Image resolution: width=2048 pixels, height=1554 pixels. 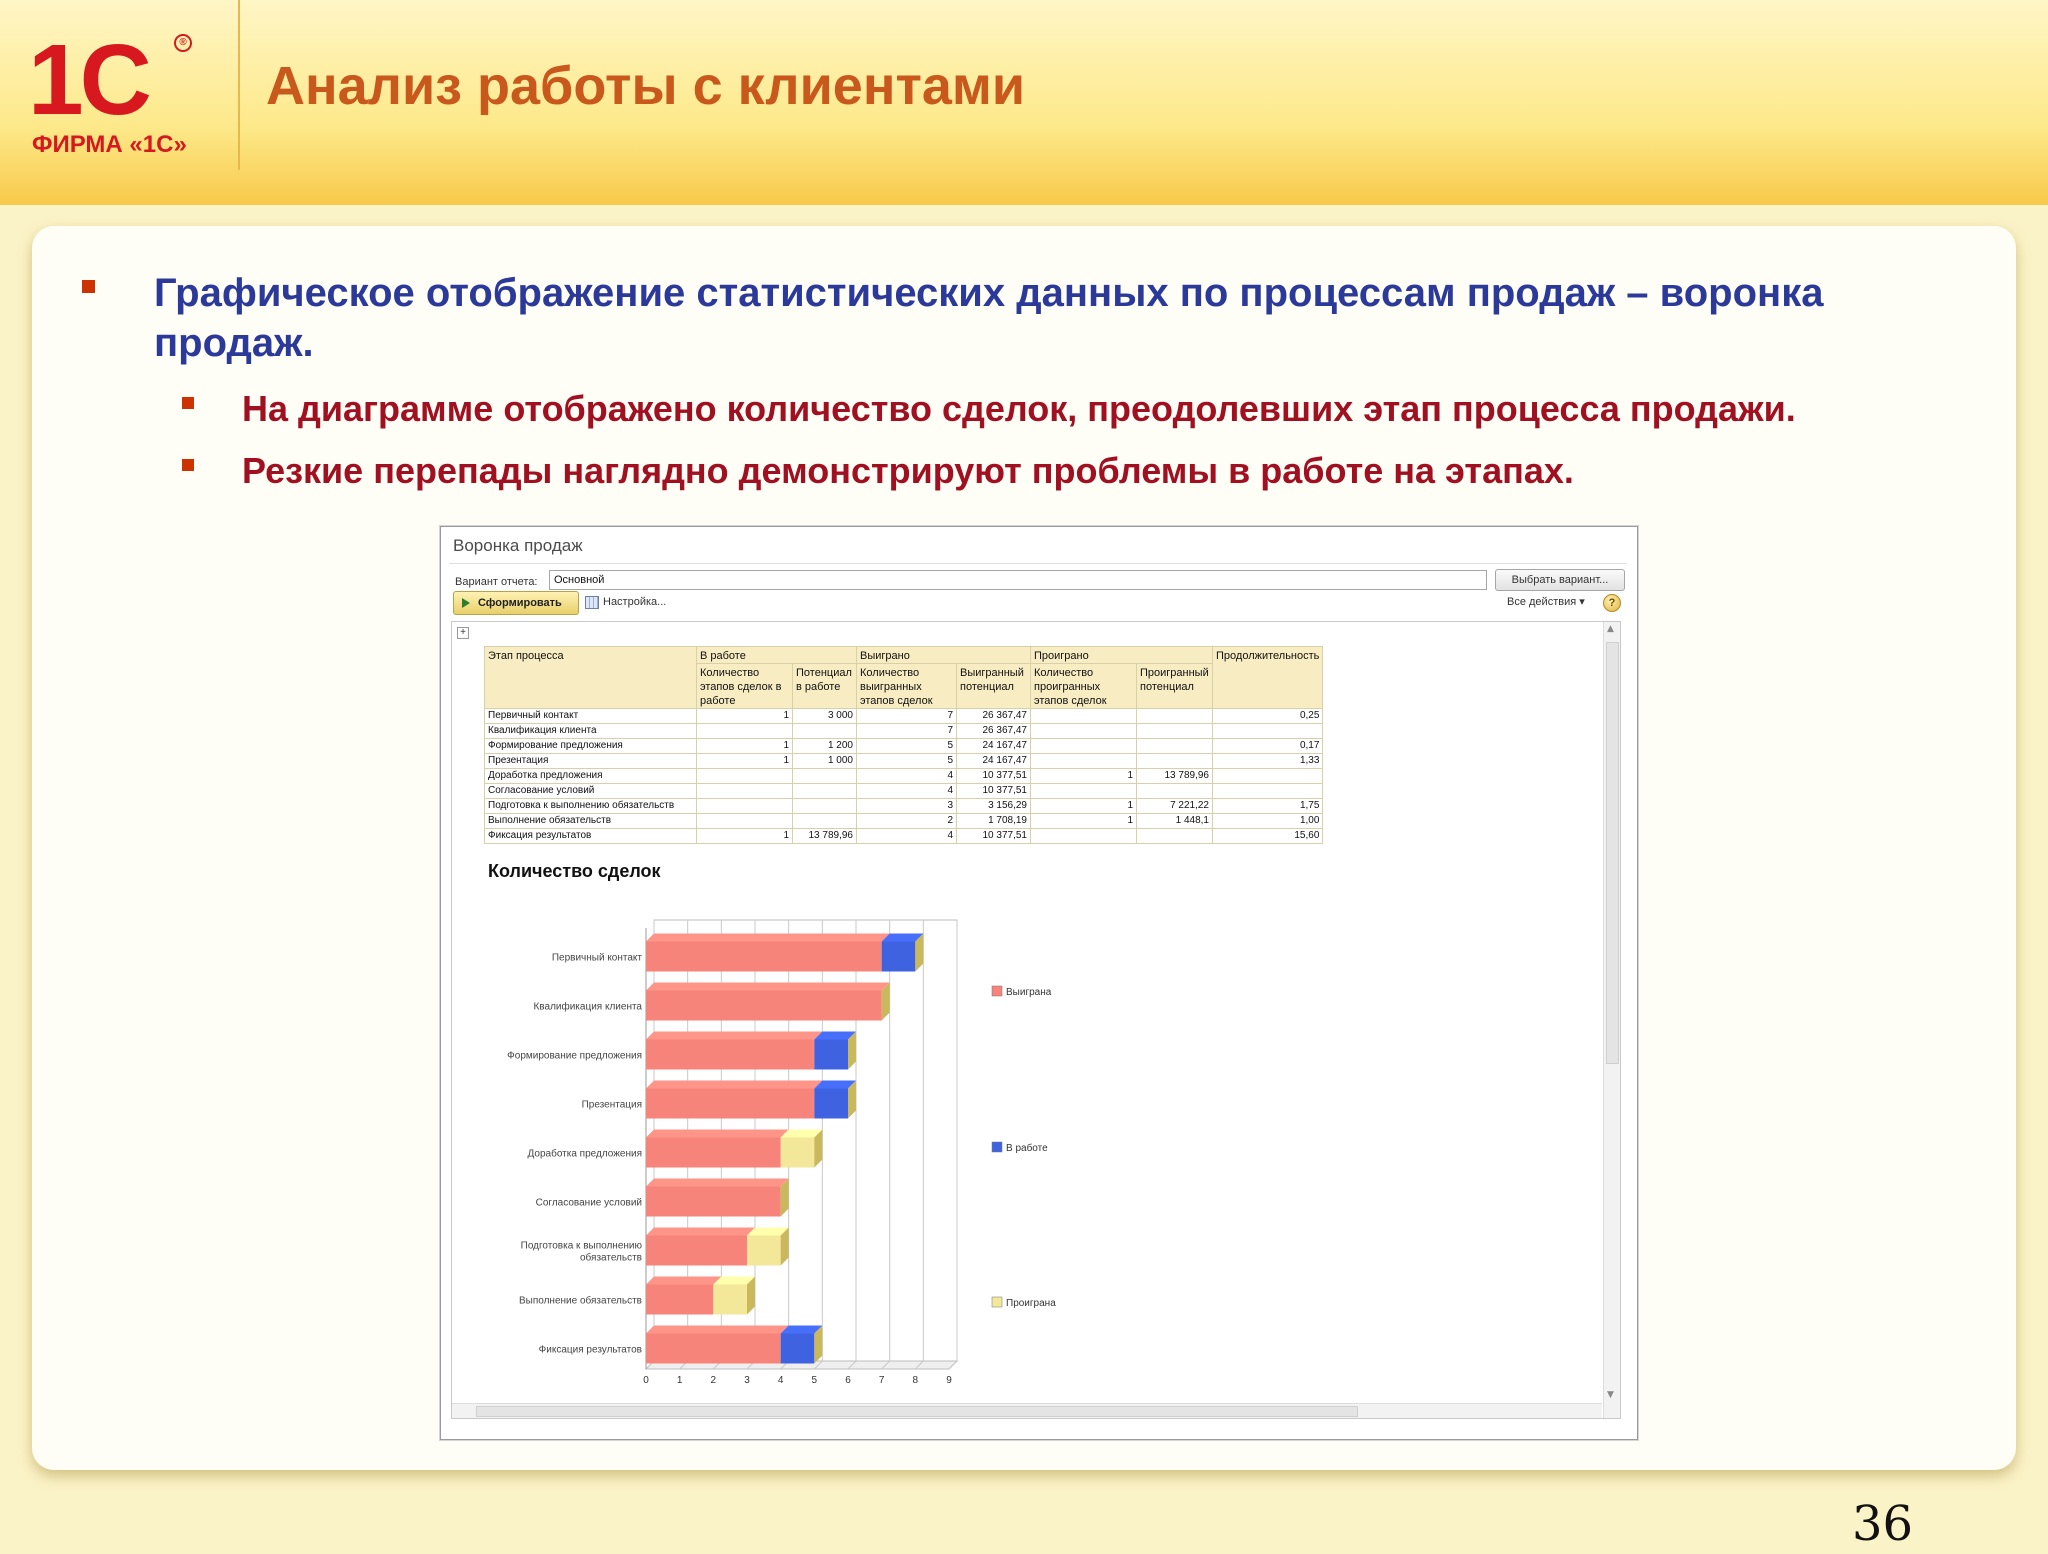 What do you see at coordinates (993, 806) in the screenshot?
I see `value-cell: 3 156,29` at bounding box center [993, 806].